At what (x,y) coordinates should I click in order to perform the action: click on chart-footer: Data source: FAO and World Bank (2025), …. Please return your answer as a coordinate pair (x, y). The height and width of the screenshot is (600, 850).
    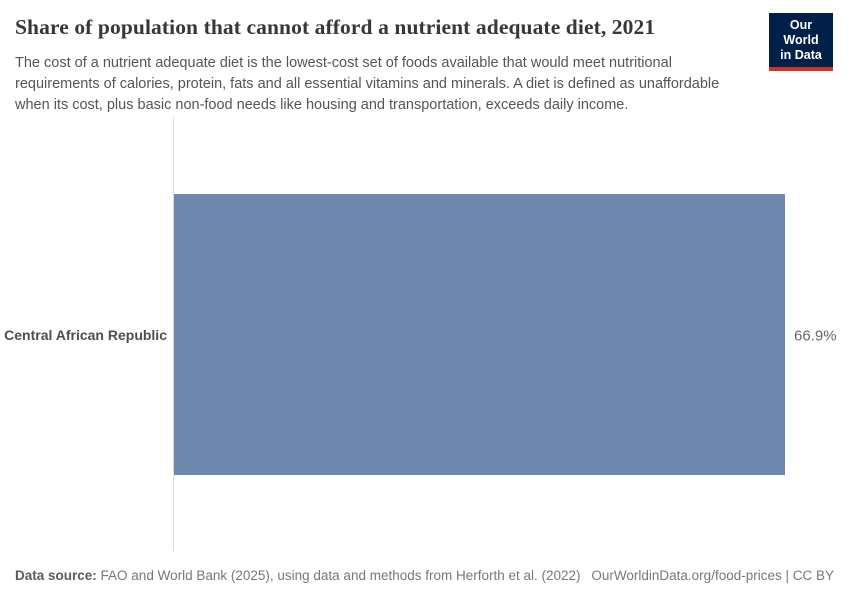
    Looking at the image, I should click on (424, 575).